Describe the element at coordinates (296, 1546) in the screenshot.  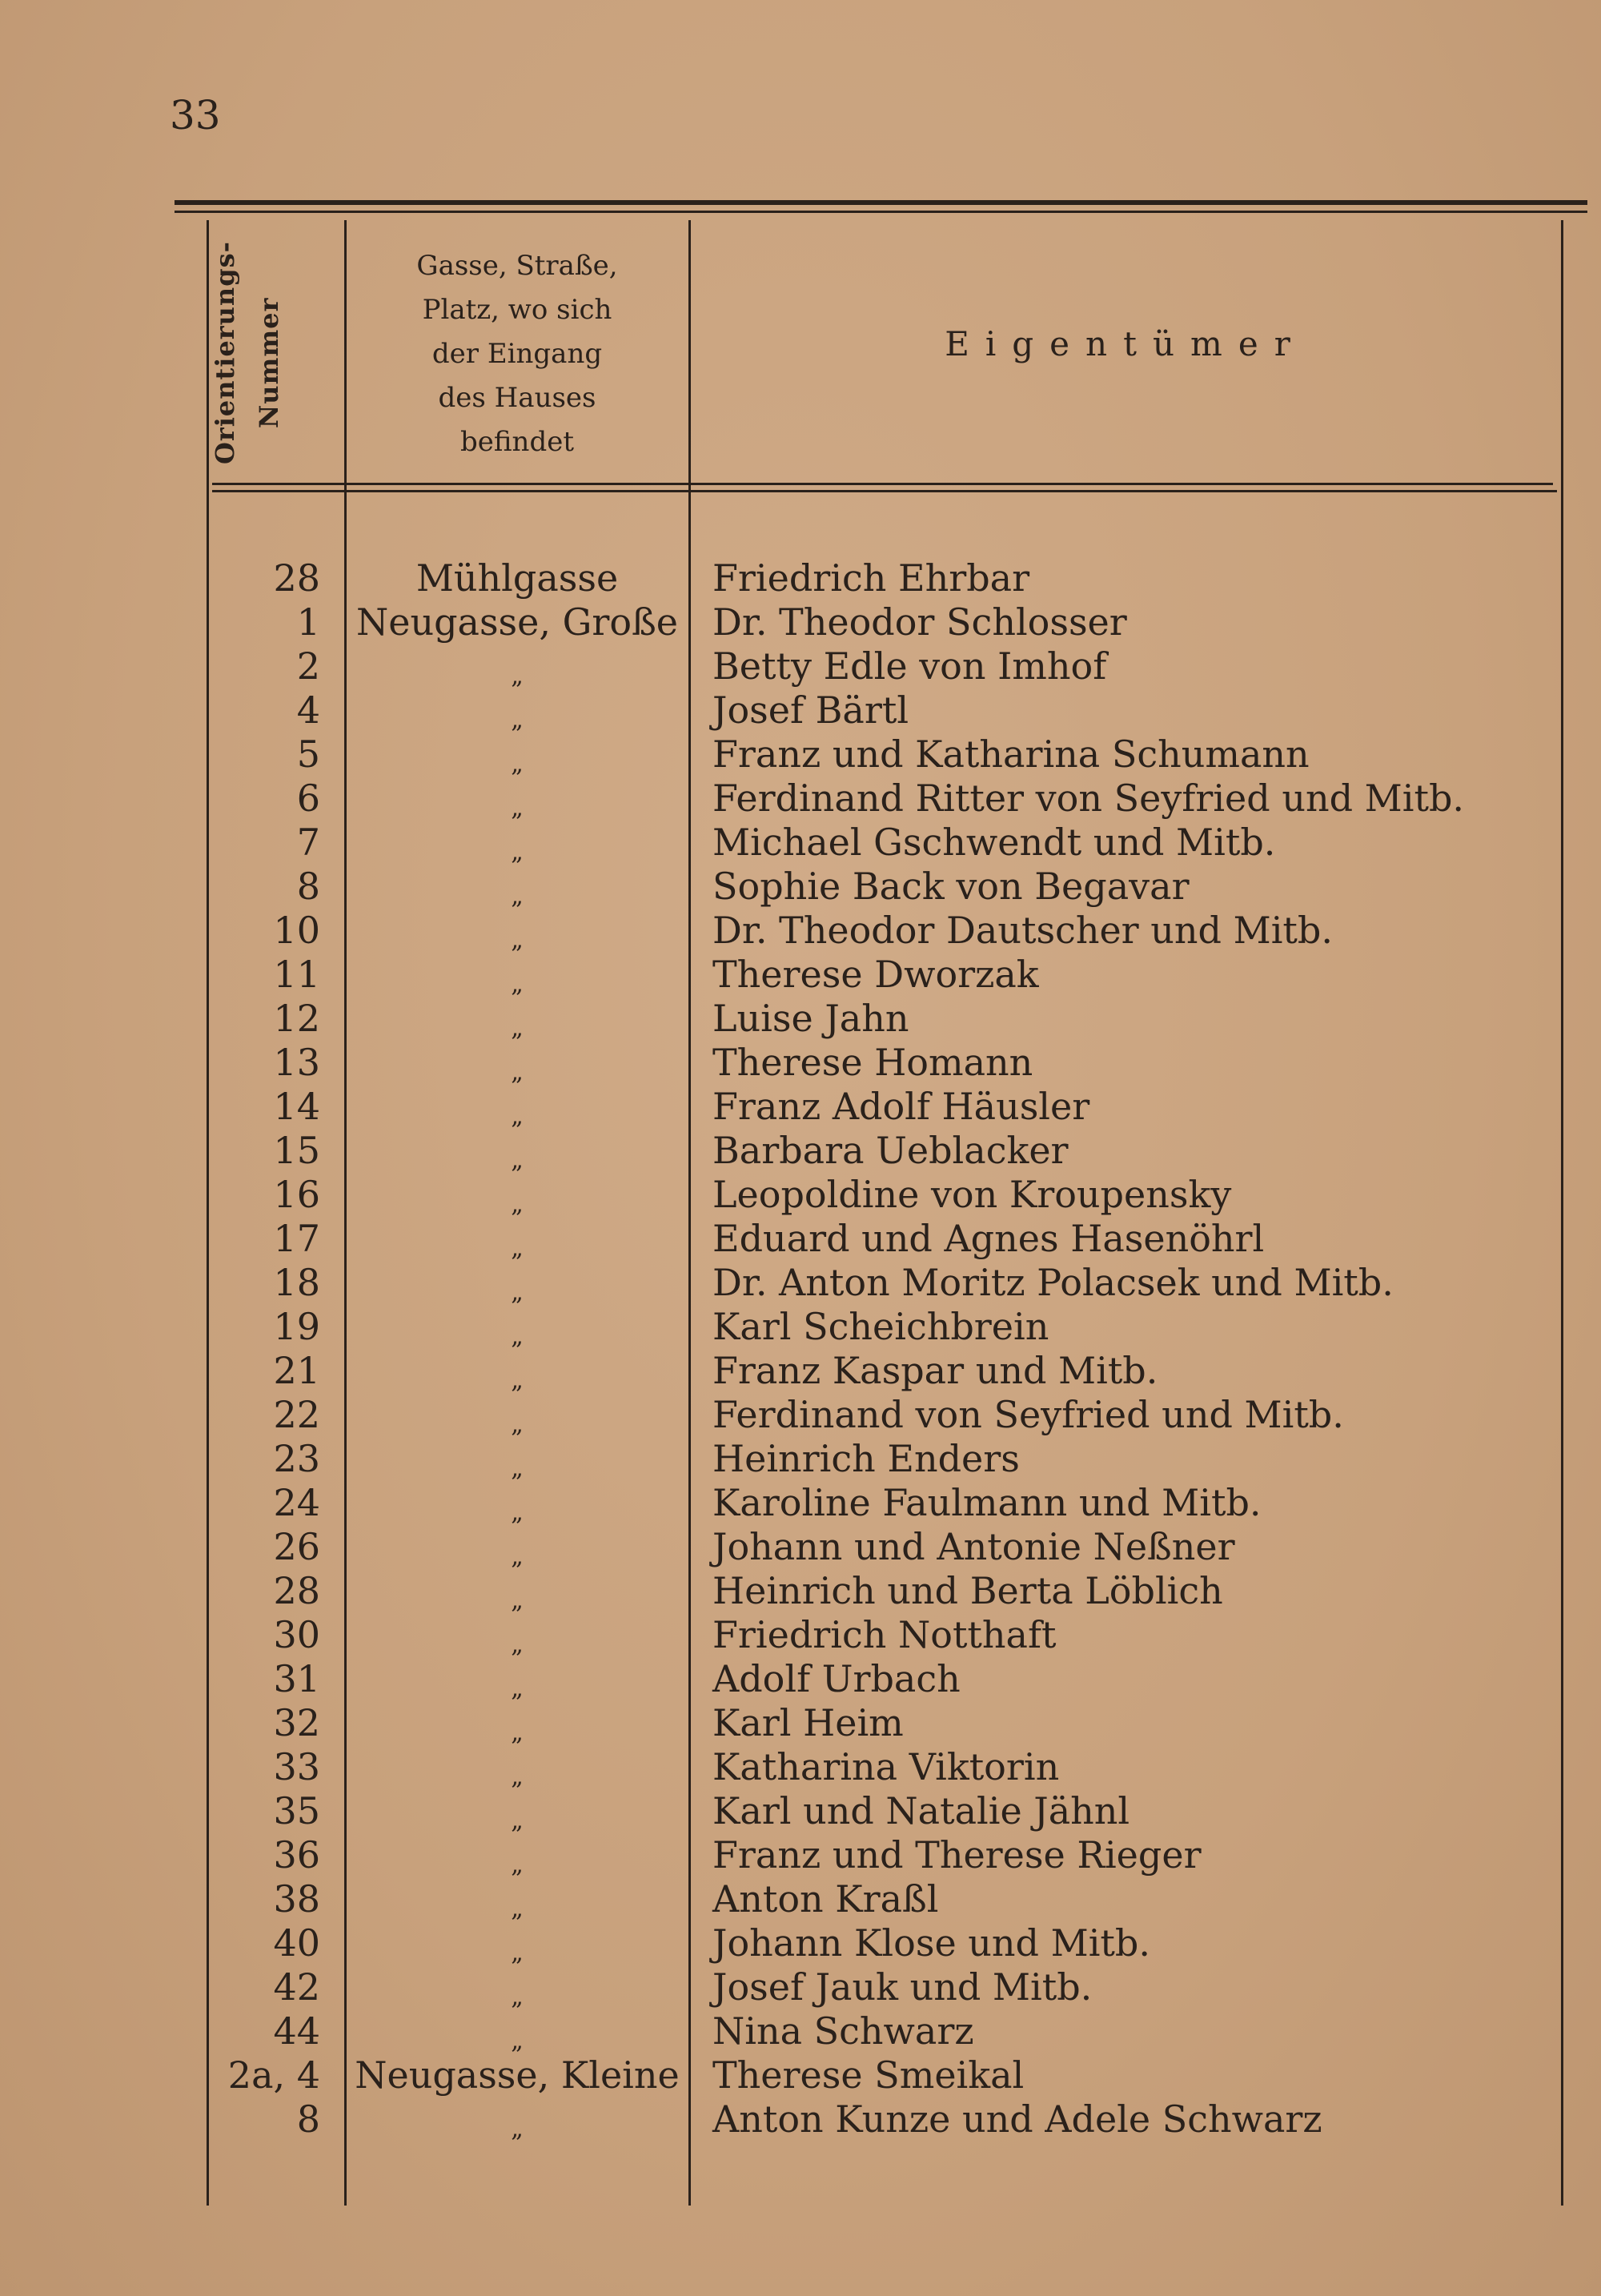
I see `row-number: 26` at that location.